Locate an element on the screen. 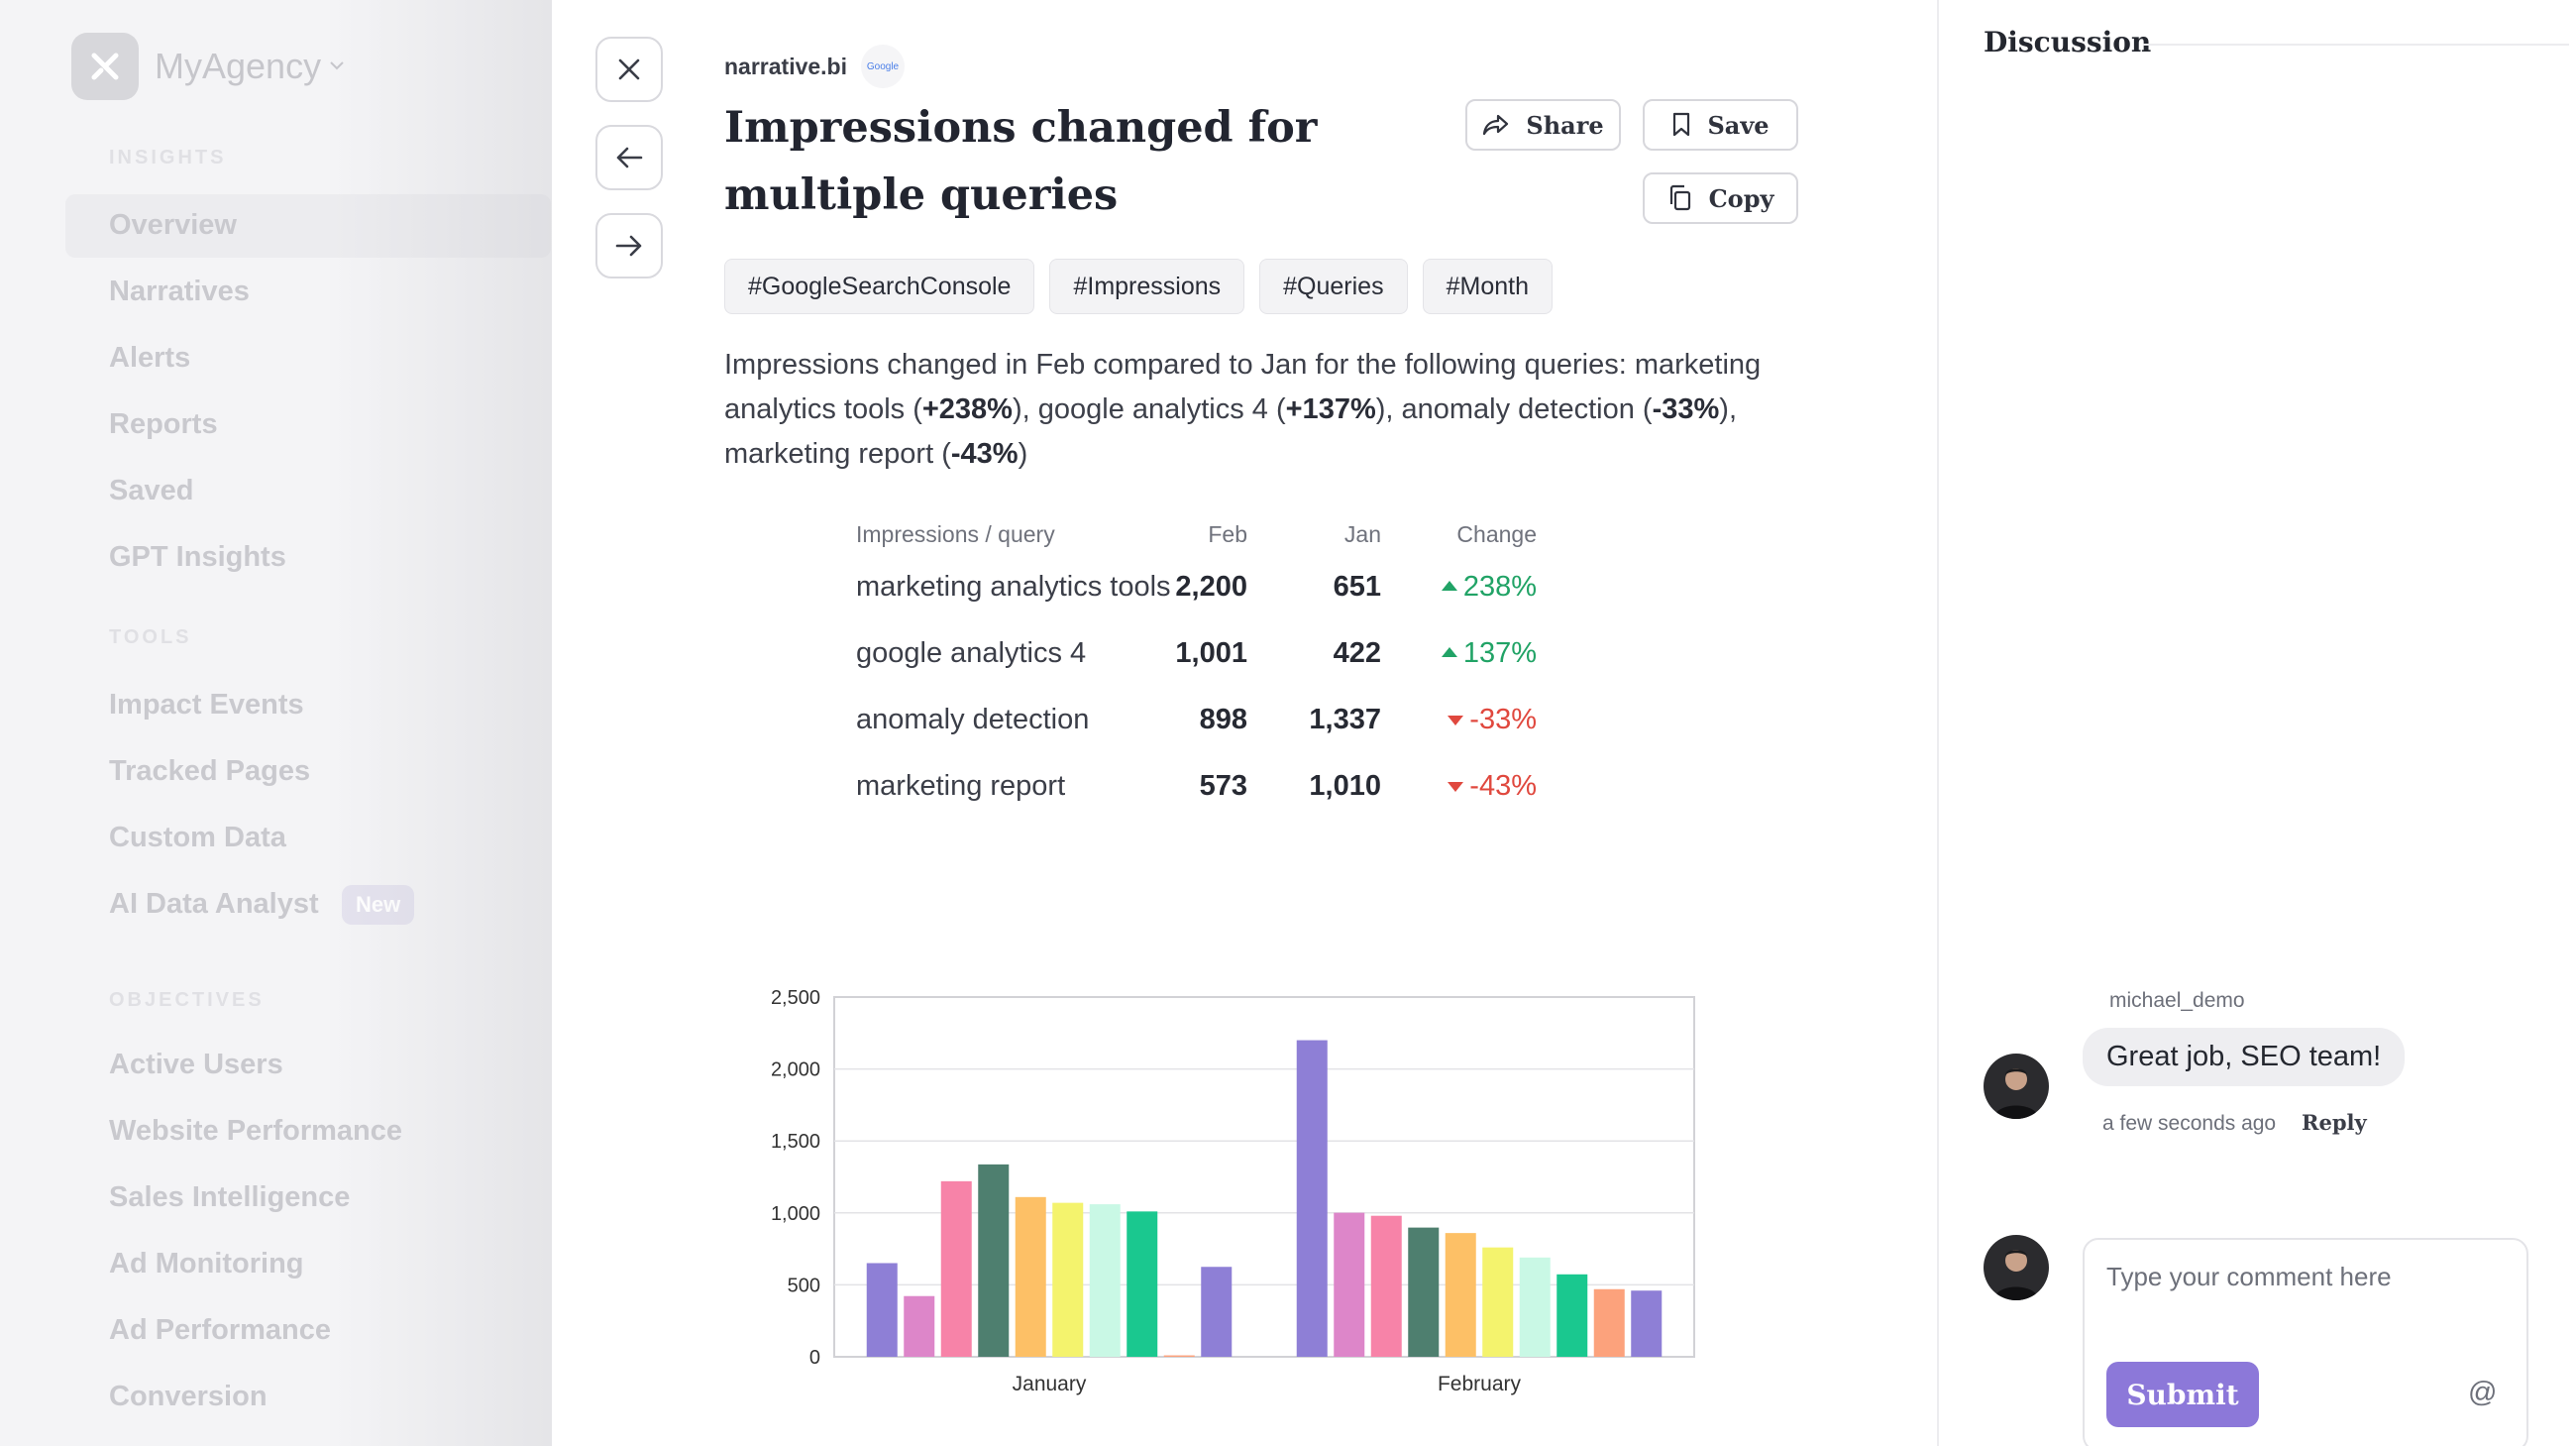  comment-composer: Submit @ is located at coordinates (2305, 1342).